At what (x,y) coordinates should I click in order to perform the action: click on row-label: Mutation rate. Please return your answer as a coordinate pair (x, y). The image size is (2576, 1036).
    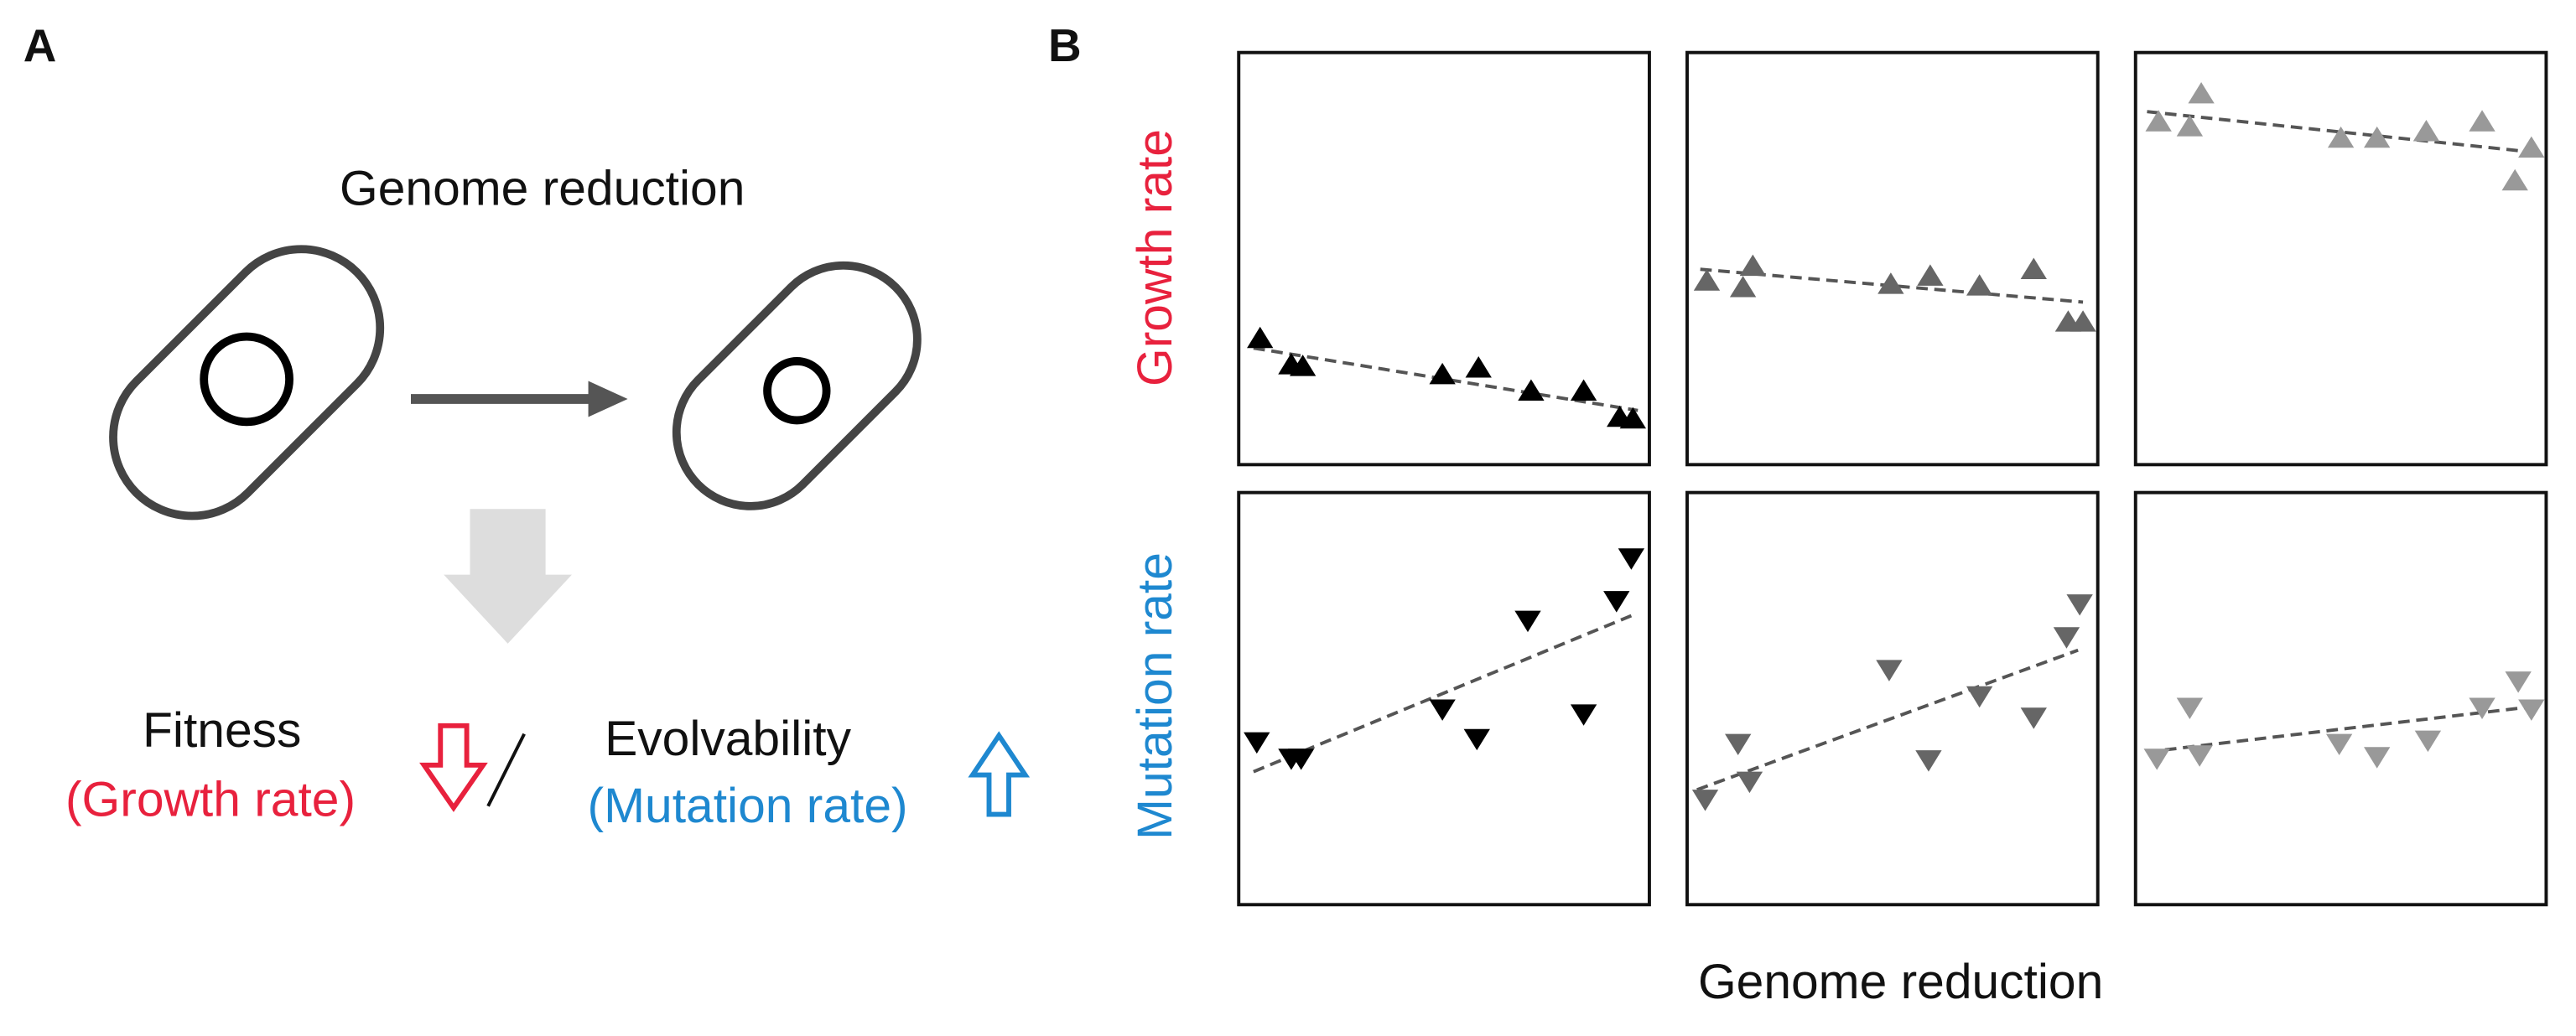
    Looking at the image, I should click on (1155, 696).